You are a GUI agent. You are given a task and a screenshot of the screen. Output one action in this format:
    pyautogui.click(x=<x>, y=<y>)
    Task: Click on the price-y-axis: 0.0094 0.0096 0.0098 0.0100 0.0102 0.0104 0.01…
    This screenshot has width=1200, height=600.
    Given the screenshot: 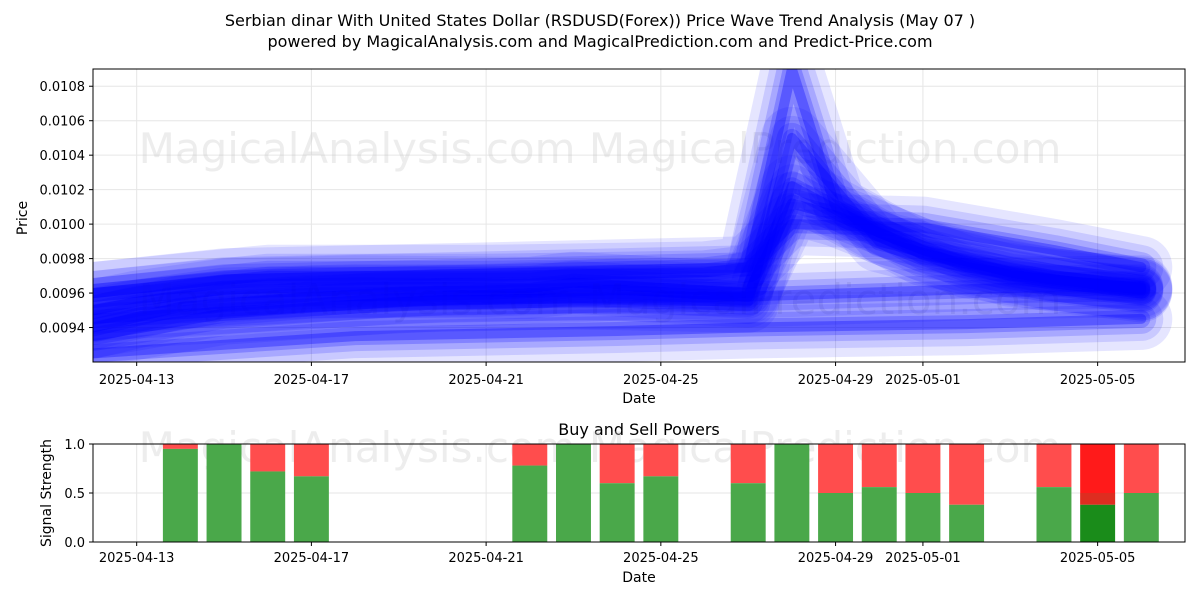 What is the action you would take?
    pyautogui.click(x=66, y=208)
    